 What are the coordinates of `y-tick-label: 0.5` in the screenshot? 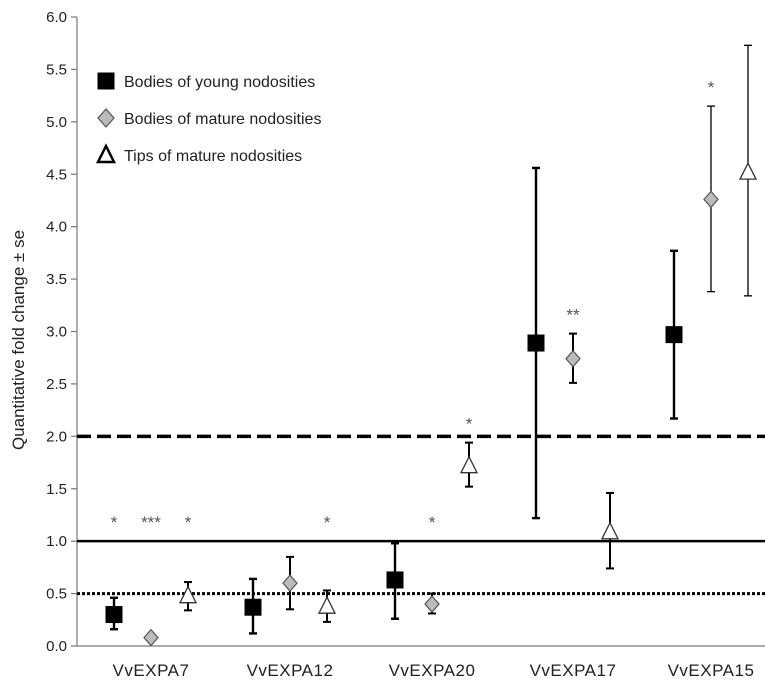 It's located at (56, 594).